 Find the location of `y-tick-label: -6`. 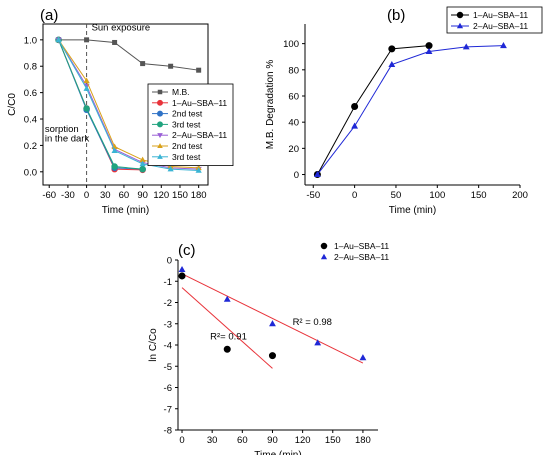

y-tick-label: -6 is located at coordinates (168, 388).